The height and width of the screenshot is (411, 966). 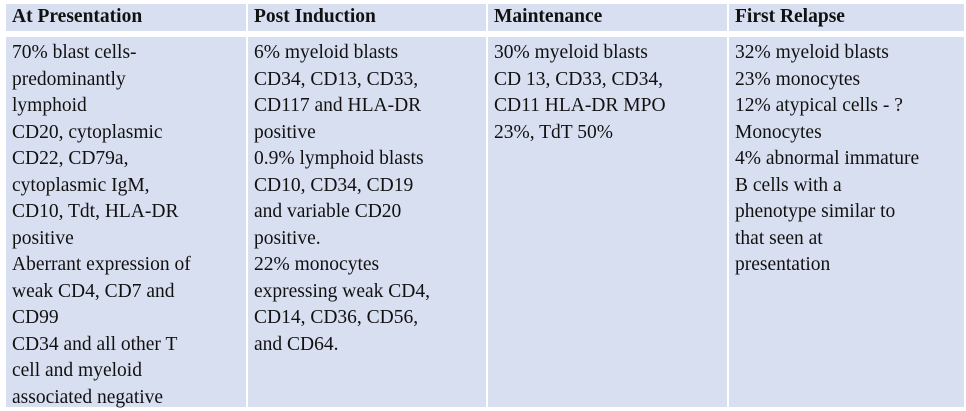 What do you see at coordinates (126, 212) in the screenshot?
I see `cell-text-line: CD10, Tdt, HLA-DR` at bounding box center [126, 212].